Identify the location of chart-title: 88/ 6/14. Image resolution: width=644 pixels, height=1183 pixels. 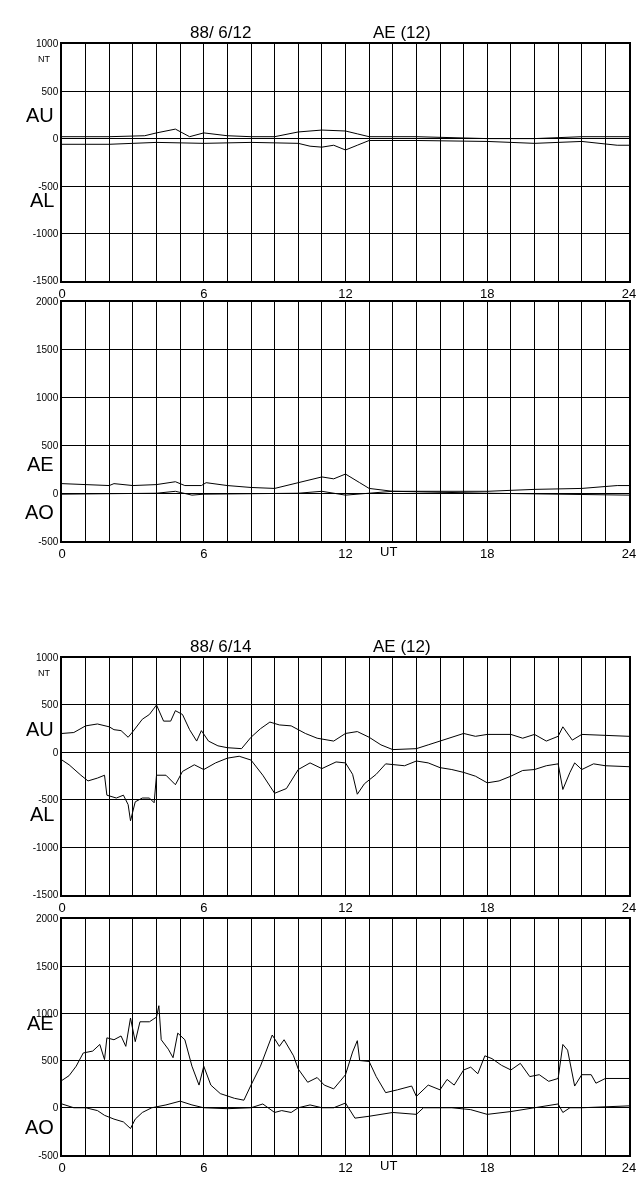
(221, 646).